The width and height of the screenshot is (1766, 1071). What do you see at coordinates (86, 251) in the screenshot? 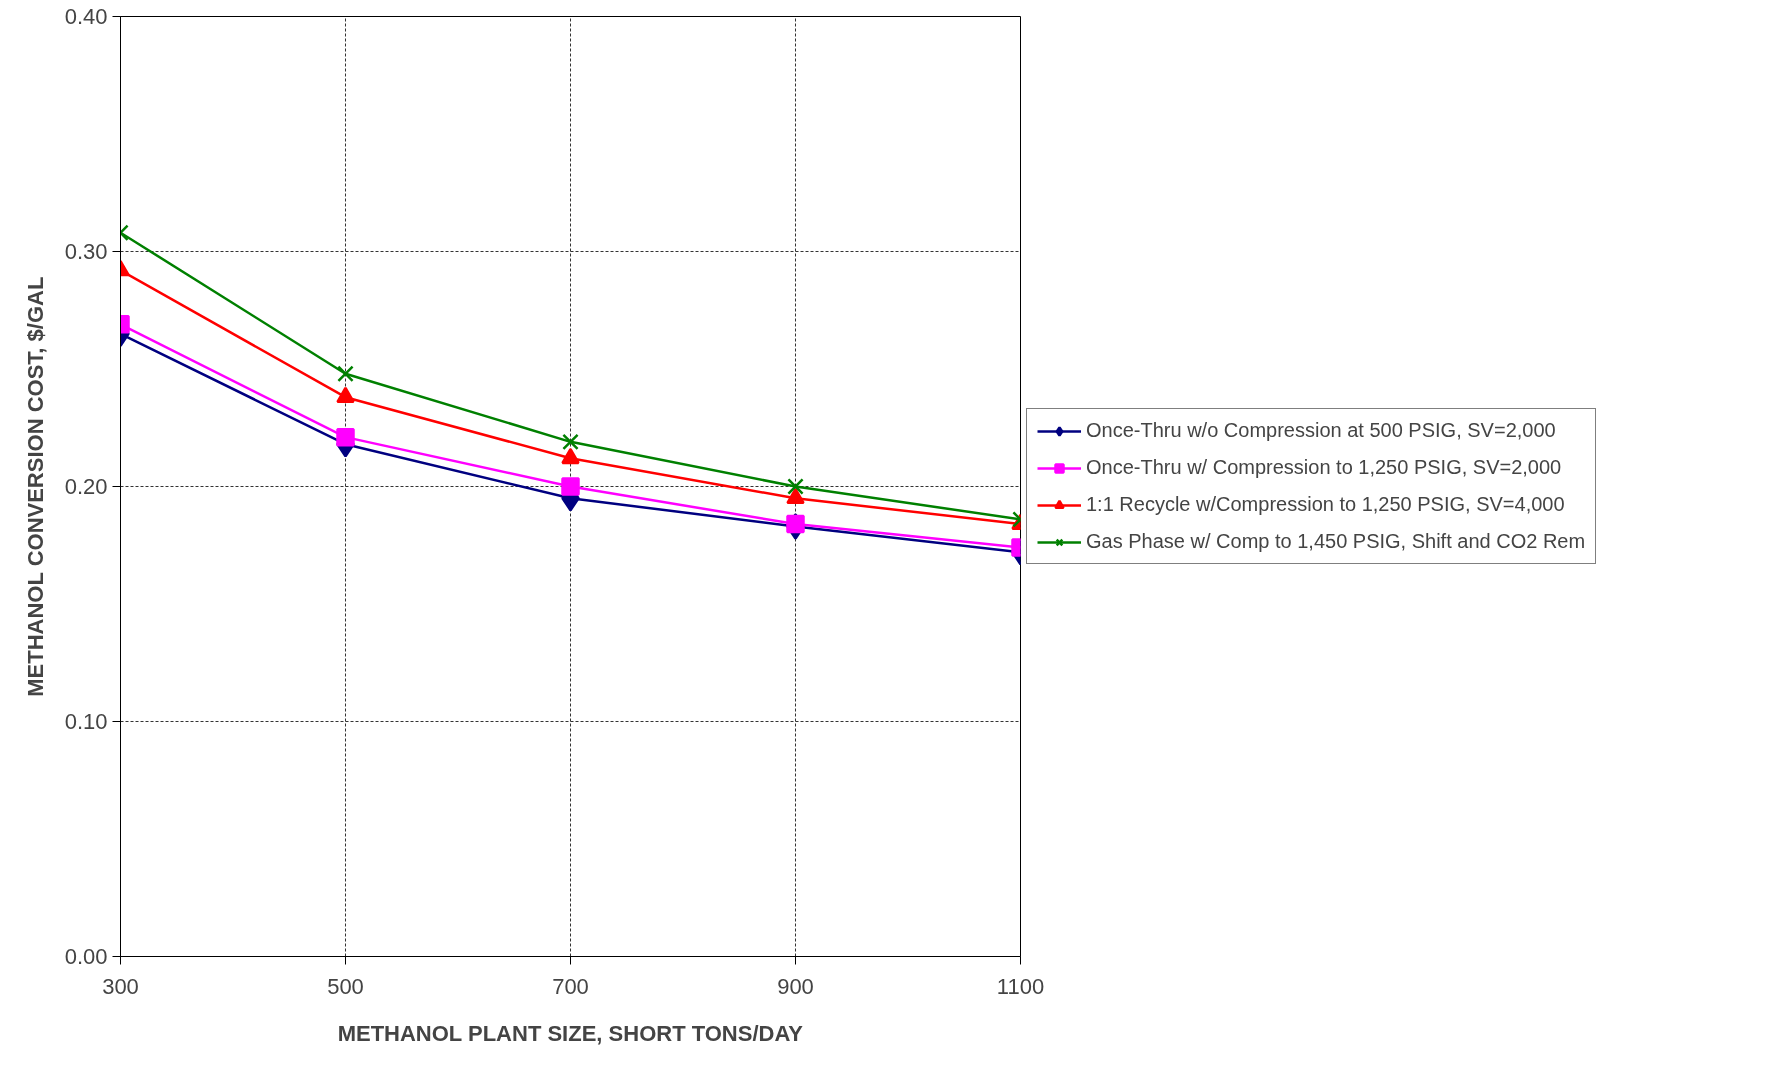
I see `y-tick-label: 0.30` at bounding box center [86, 251].